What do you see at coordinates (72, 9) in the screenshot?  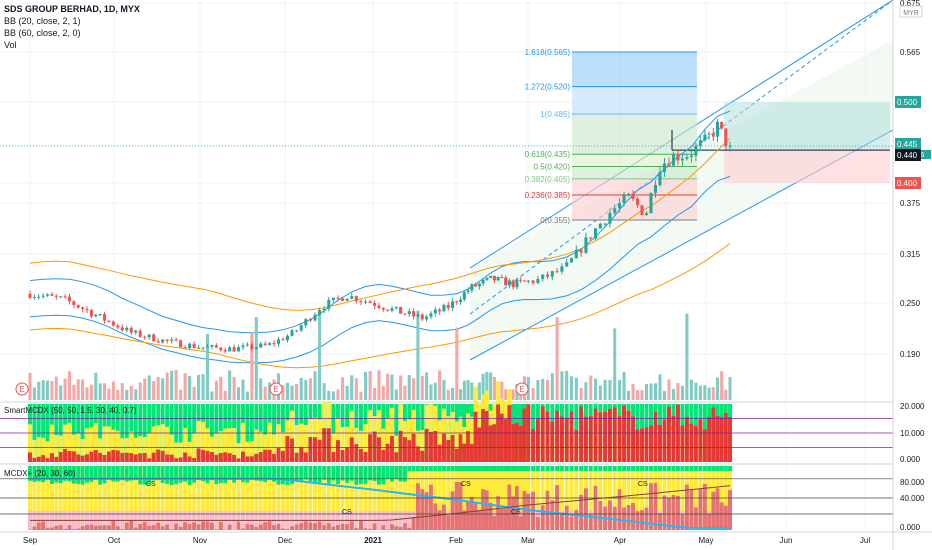 I see `symbol-title: SDS GROUP BERHAD, 1D, MYX` at bounding box center [72, 9].